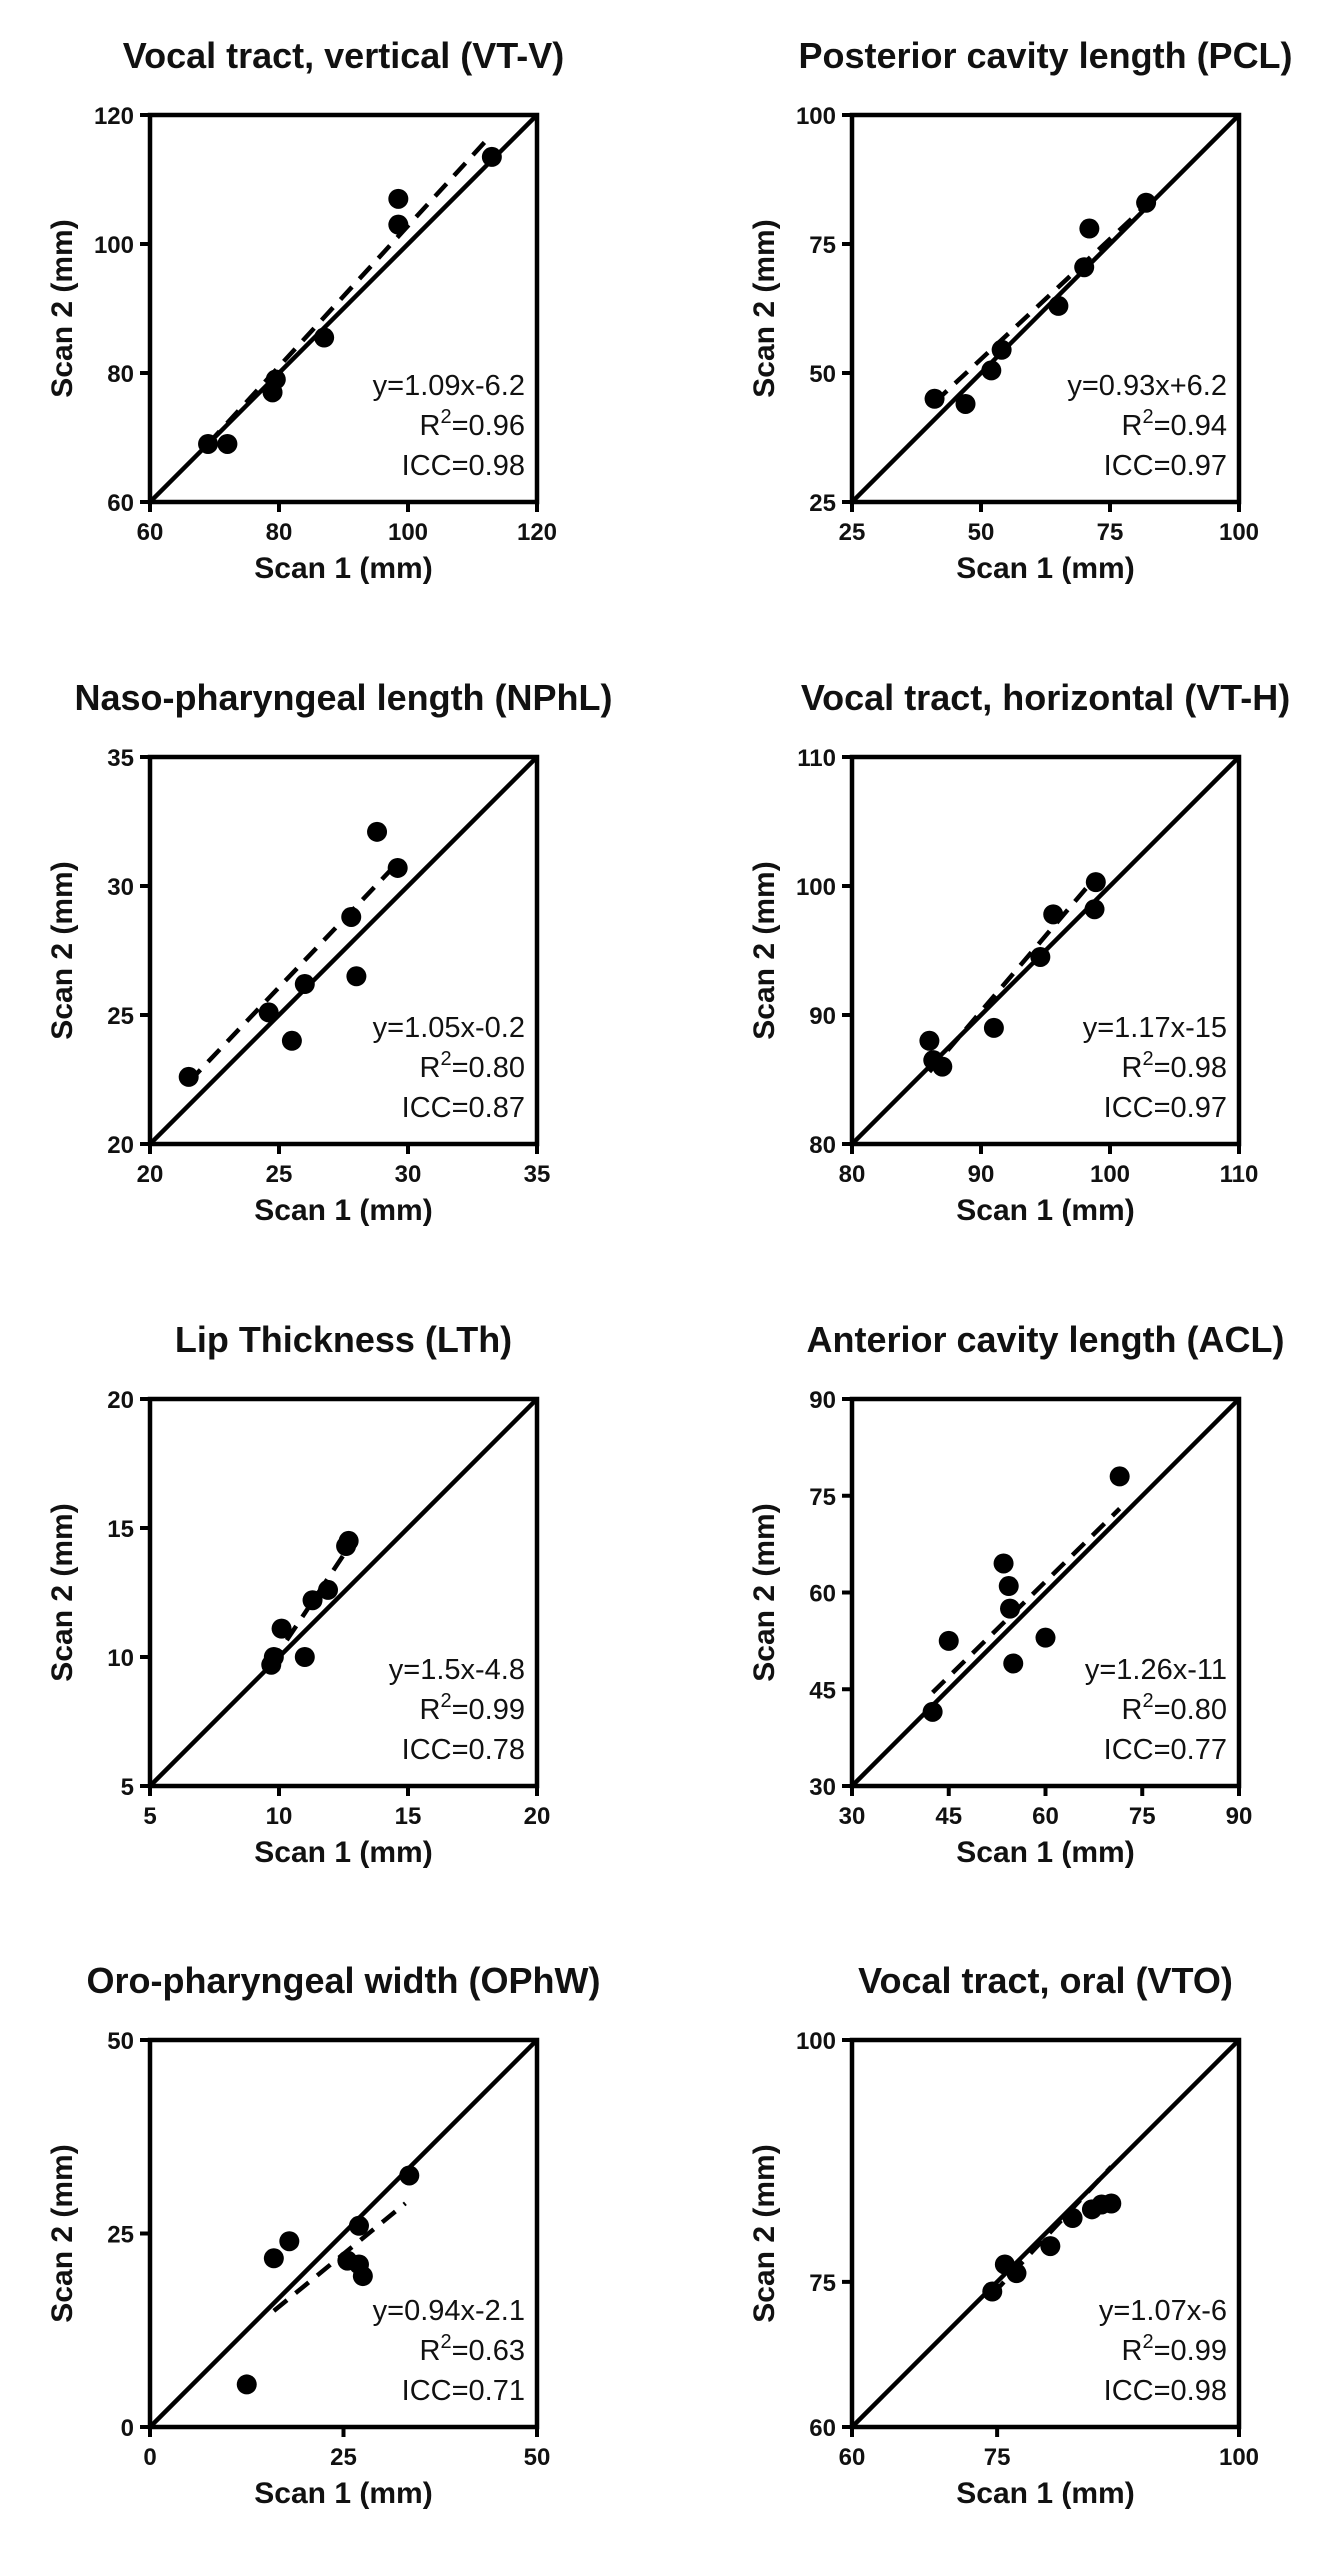 The height and width of the screenshot is (2563, 1338). Describe the element at coordinates (822, 1690) in the screenshot. I see `y-tick-label: 45` at that location.